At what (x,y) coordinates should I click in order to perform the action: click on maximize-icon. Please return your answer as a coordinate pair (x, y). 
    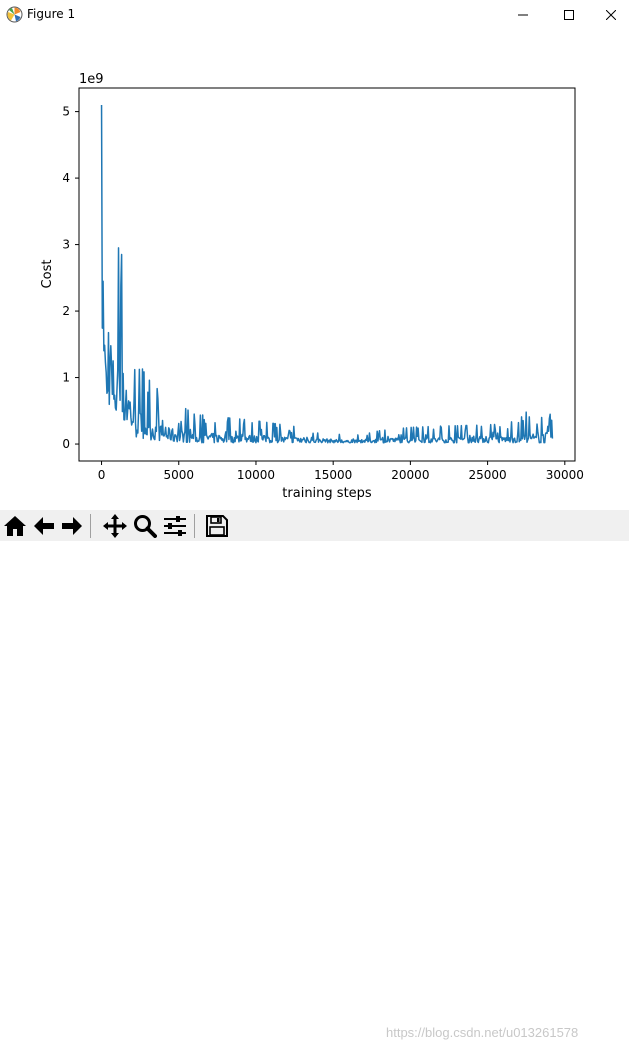
    Looking at the image, I should click on (569, 15).